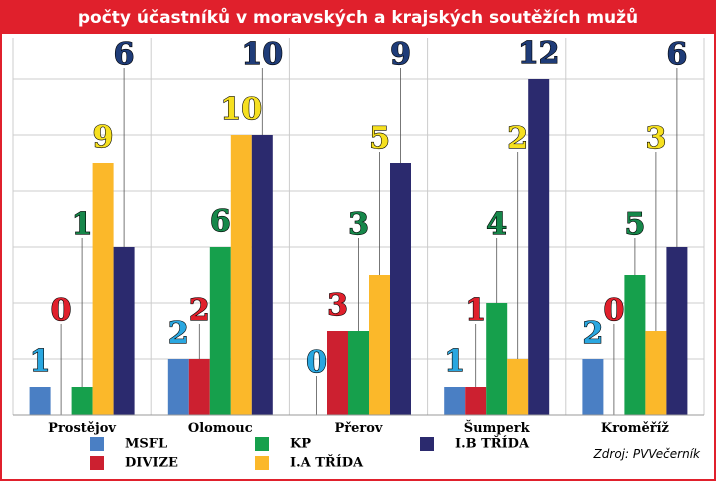 The image size is (716, 481). Describe the element at coordinates (146, 444) in the screenshot. I see `legend-label: MSFL` at that location.